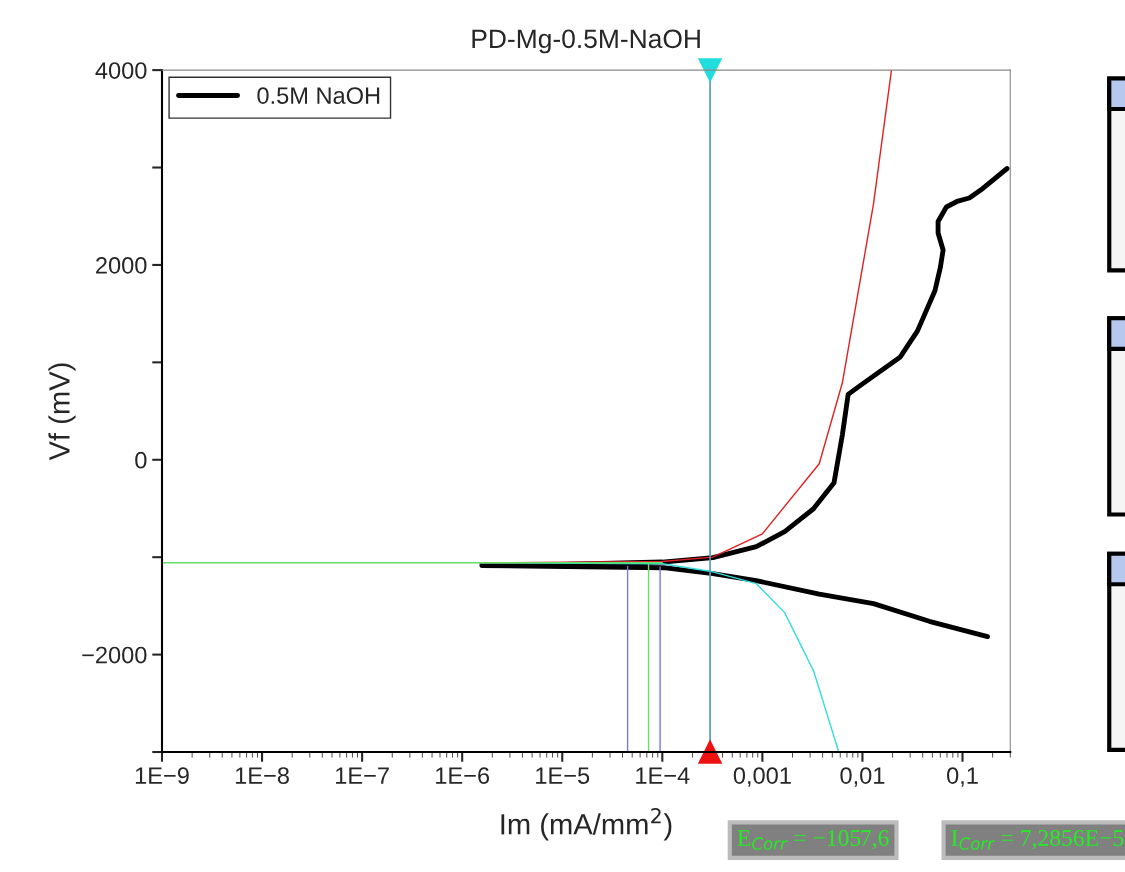 Image resolution: width=1125 pixels, height=872 pixels. What do you see at coordinates (141, 460) in the screenshot?
I see `y-tick-label: 0` at bounding box center [141, 460].